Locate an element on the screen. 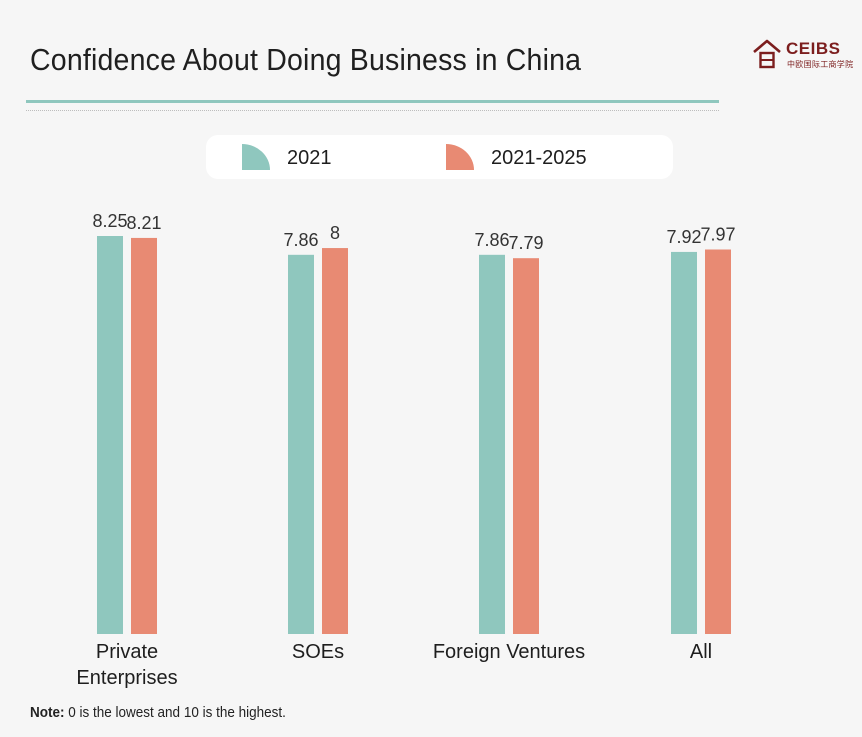 This screenshot has width=862, height=737. data-label-soes-2021: 7.86 is located at coordinates (300, 240).